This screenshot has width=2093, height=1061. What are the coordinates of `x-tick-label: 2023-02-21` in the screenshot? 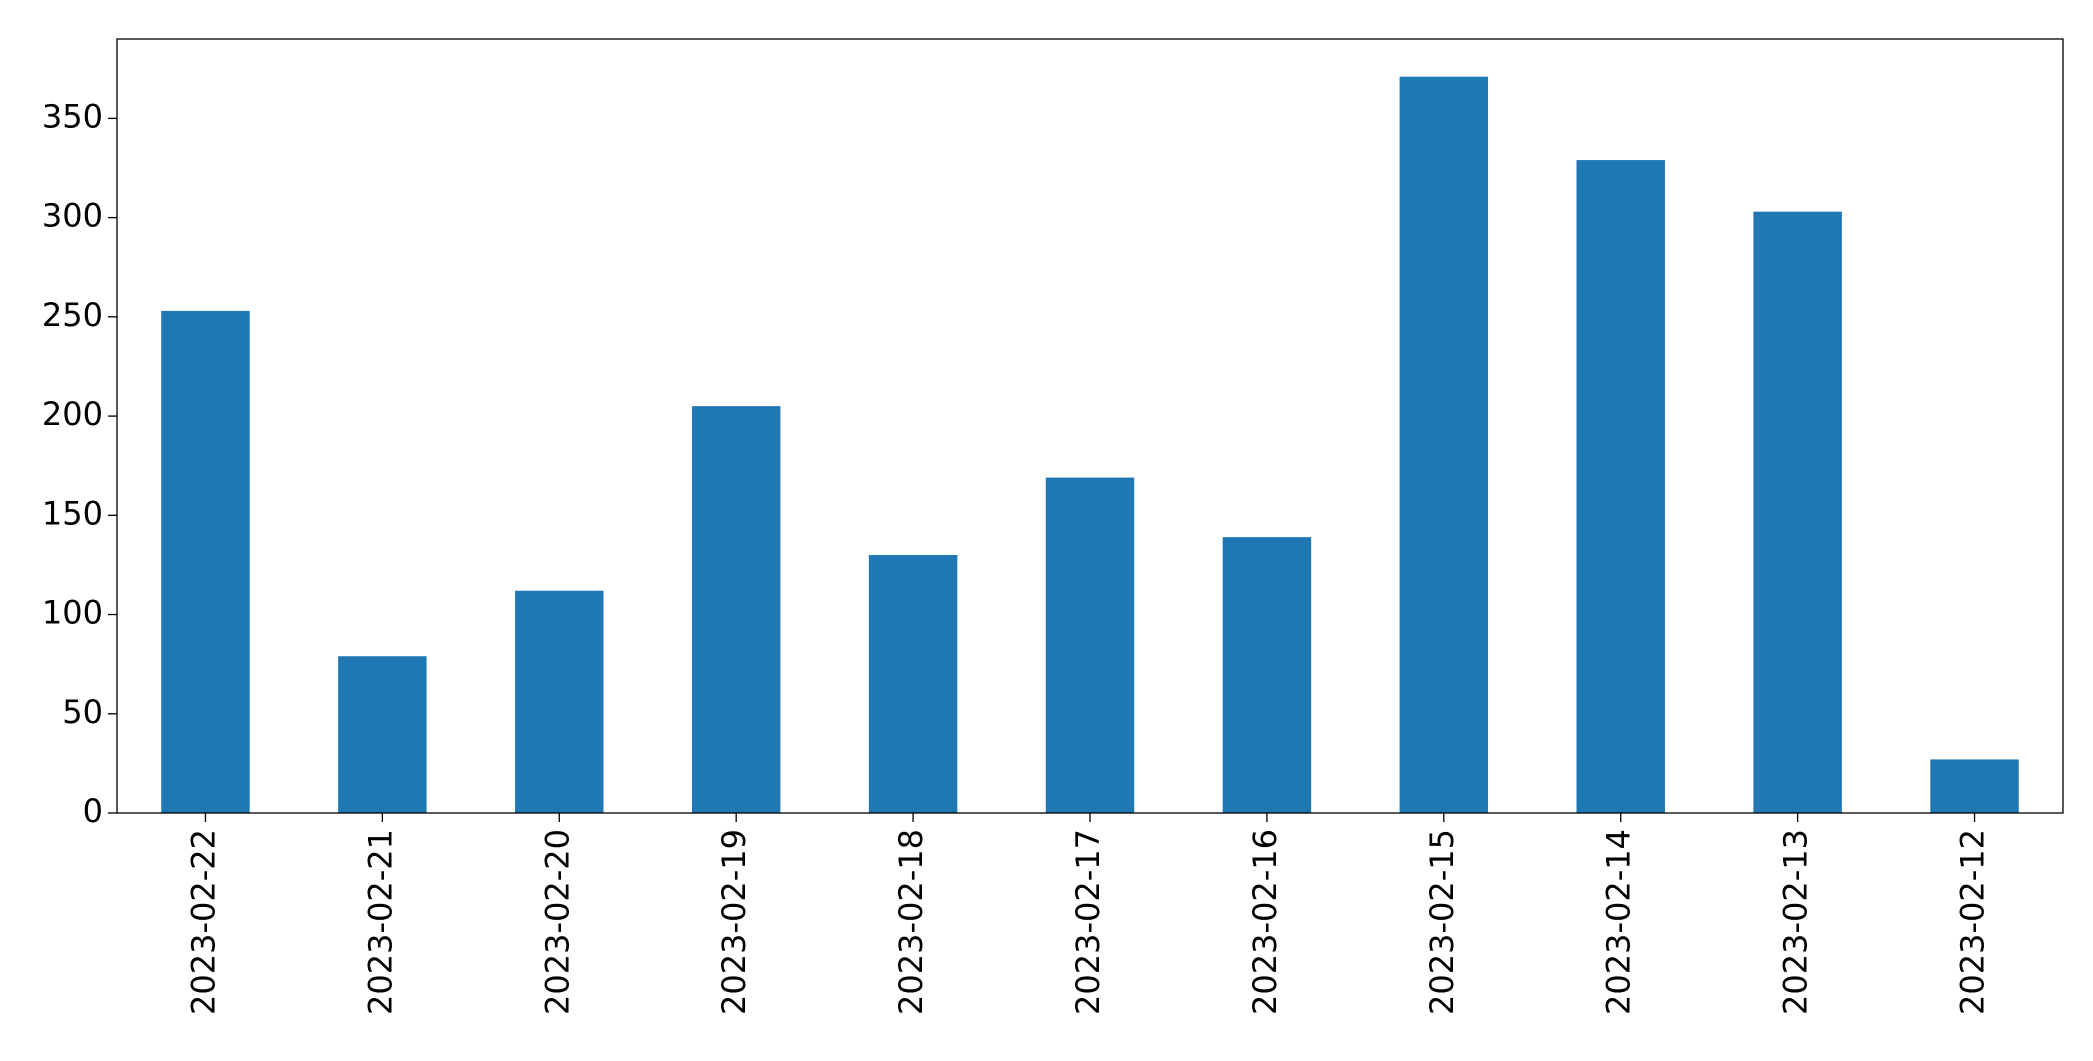 It's located at (380, 922).